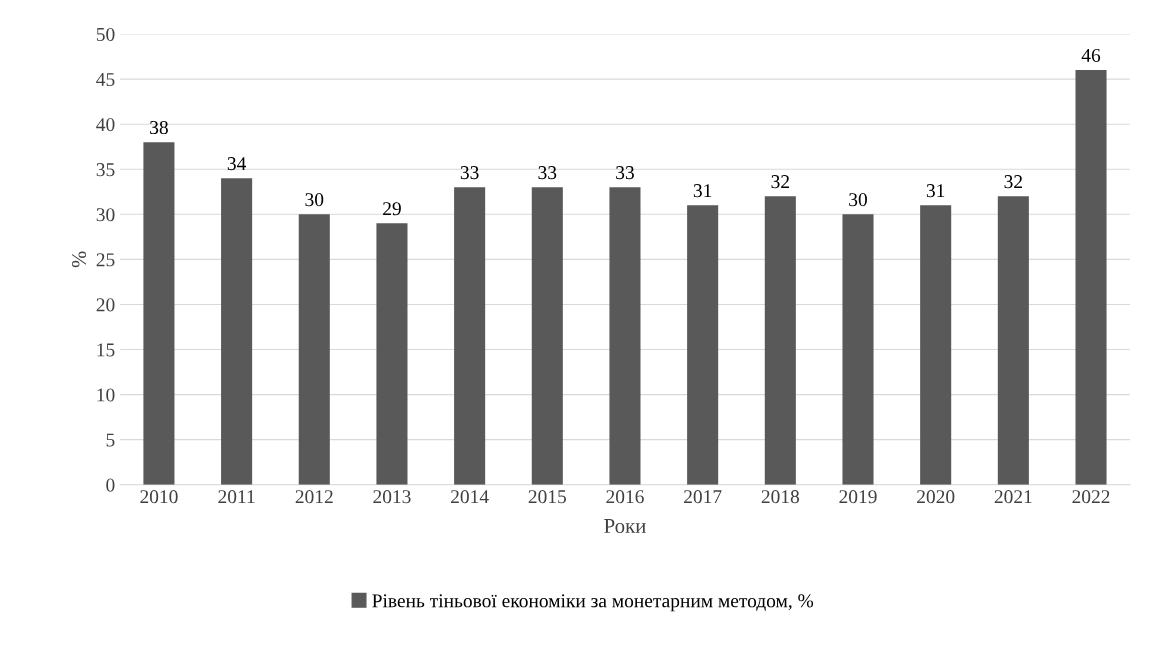 This screenshot has width=1166, height=655. Describe the element at coordinates (105, 34) in the screenshot. I see `y-tick-label: 50` at that location.